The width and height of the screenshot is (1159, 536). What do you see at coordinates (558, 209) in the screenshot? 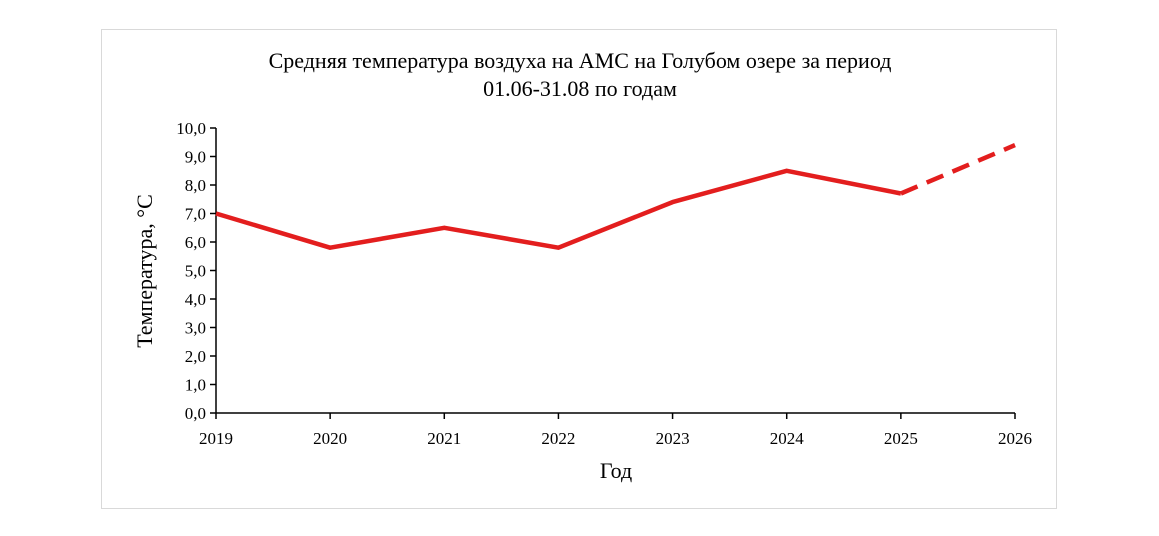
I see `series-line-solid` at bounding box center [558, 209].